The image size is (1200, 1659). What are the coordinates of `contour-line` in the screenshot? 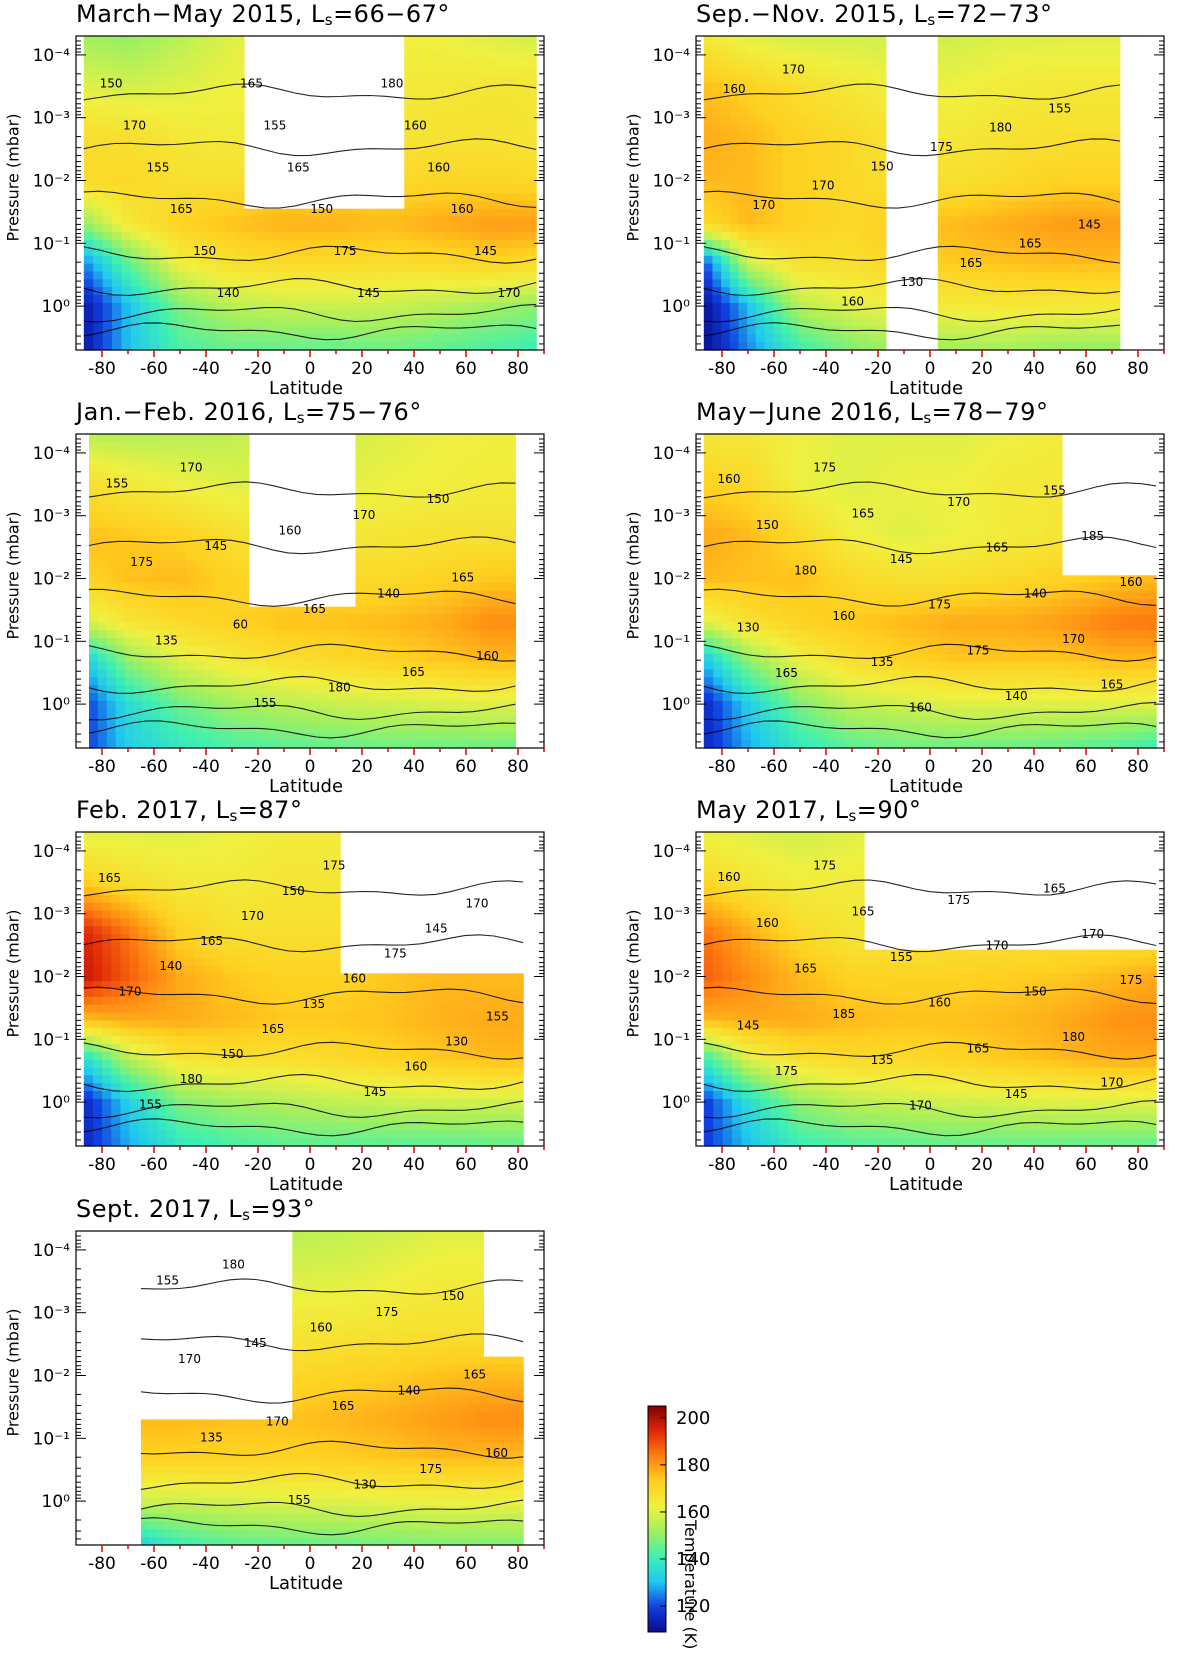 It's located at (310, 92).